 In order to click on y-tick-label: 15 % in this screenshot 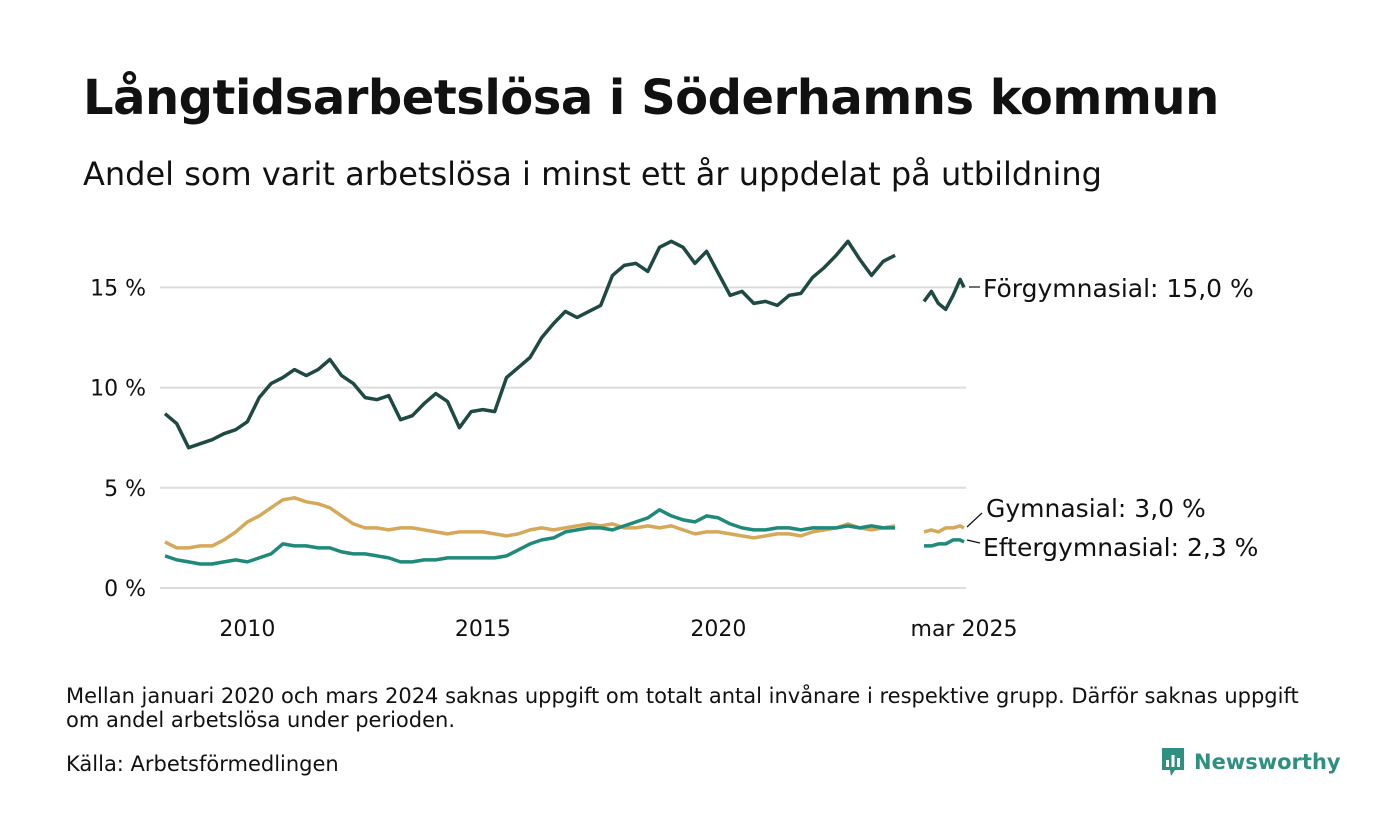, I will do `click(118, 288)`.